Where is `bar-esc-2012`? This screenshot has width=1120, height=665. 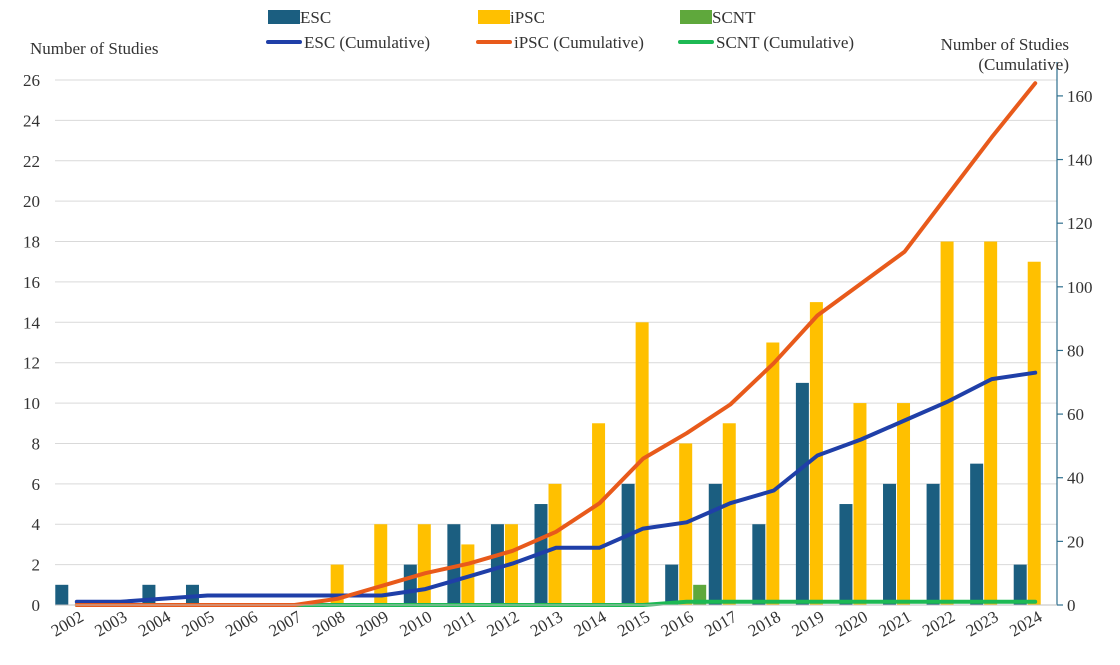
bar-esc-2012 is located at coordinates (497, 564).